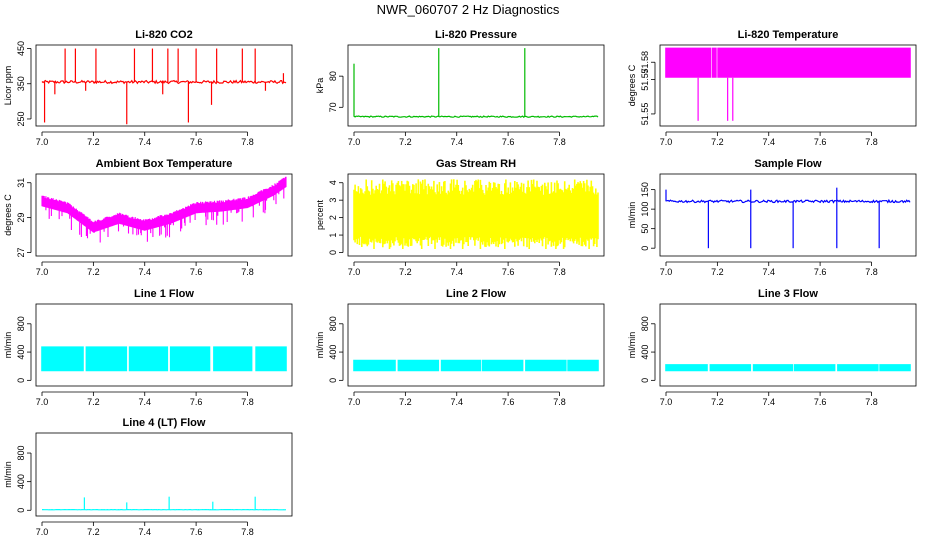 Image resolution: width=936 pixels, height=540 pixels. I want to click on panel-title: Sample Flow, so click(788, 164).